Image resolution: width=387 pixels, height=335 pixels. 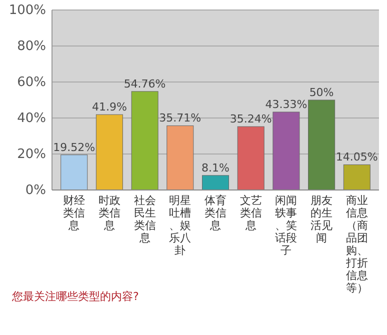 I want to click on data-label: 35.71%, so click(x=180, y=118).